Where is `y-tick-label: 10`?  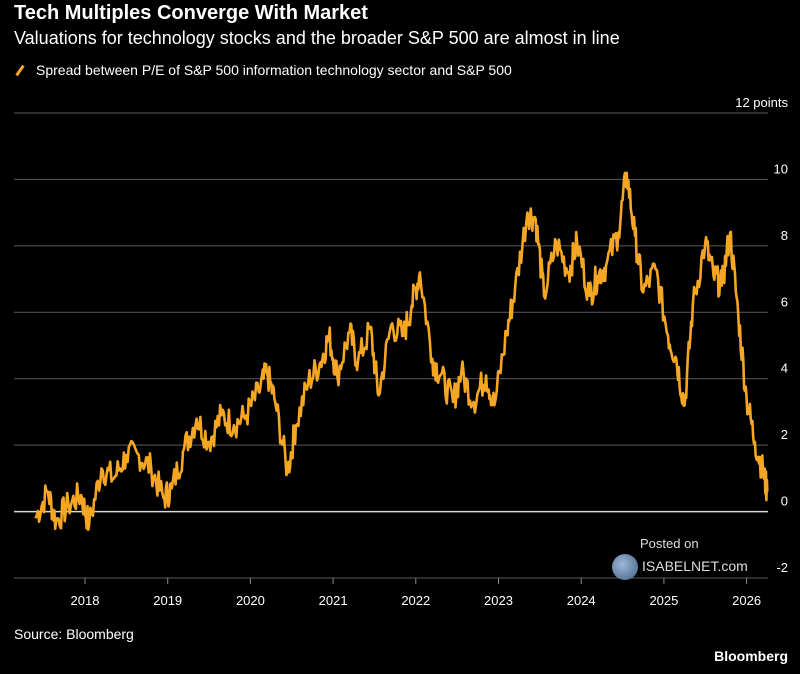 y-tick-label: 10 is located at coordinates (781, 168).